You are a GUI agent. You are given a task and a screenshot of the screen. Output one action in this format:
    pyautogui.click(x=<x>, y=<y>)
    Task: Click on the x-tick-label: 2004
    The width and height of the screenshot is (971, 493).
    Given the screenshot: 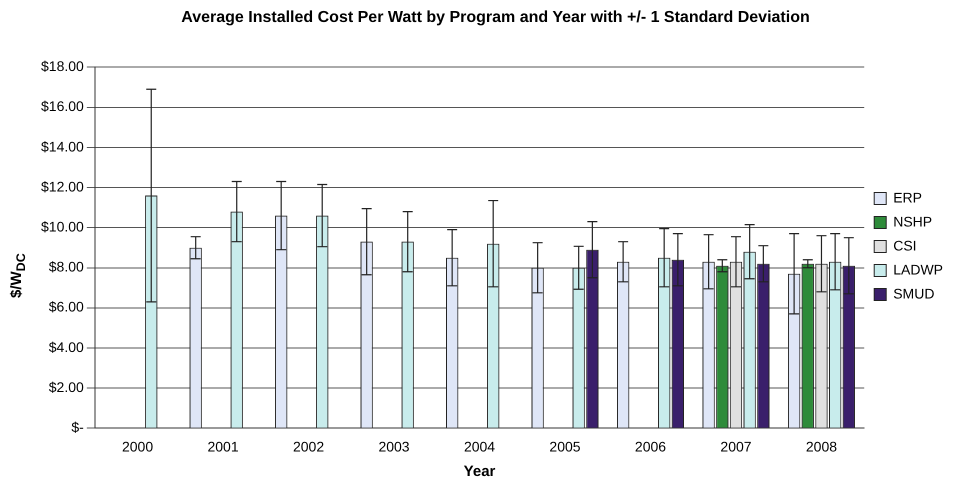 What is the action you would take?
    pyautogui.click(x=480, y=446)
    